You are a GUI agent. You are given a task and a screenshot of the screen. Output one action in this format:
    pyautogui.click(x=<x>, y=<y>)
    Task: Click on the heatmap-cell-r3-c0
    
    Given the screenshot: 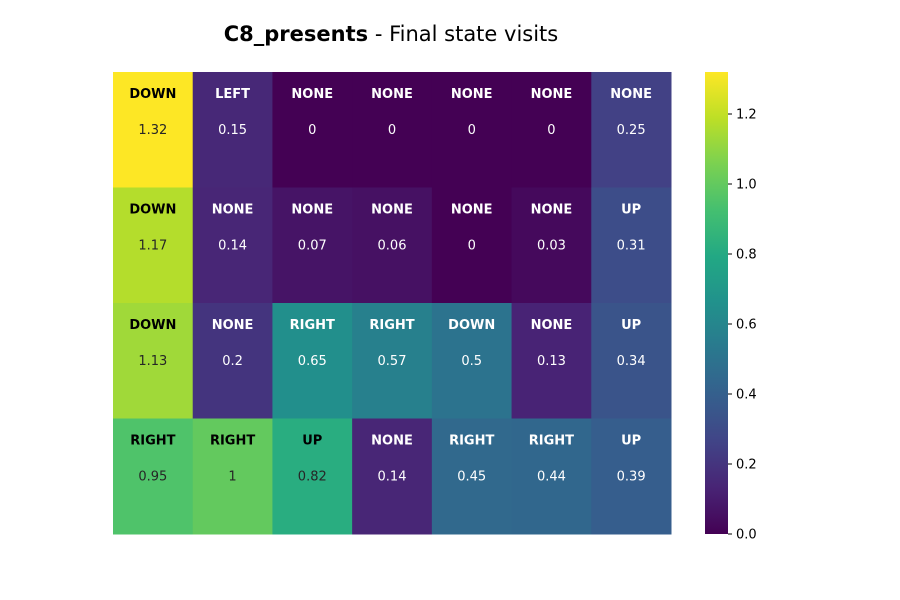 What is the action you would take?
    pyautogui.click(x=153, y=476)
    